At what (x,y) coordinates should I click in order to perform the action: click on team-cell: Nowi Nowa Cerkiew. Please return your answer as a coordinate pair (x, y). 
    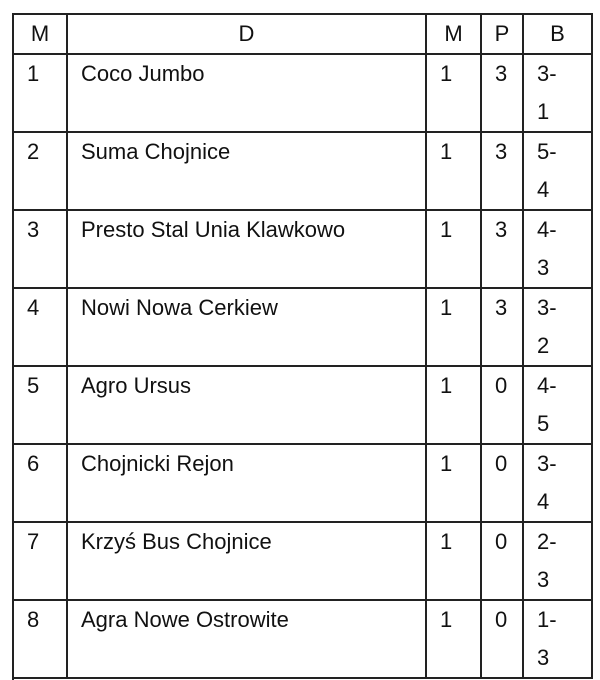
    Looking at the image, I should click on (246, 327).